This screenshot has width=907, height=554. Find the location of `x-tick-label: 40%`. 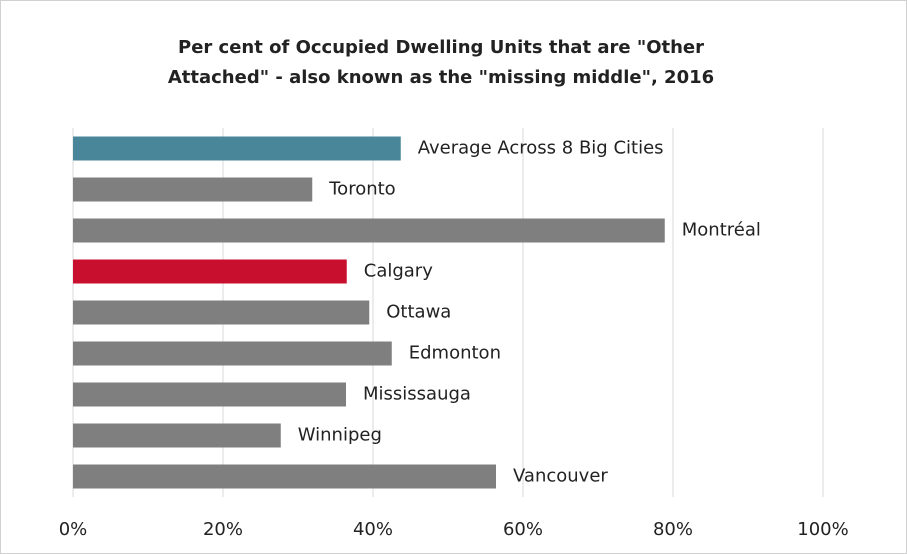

x-tick-label: 40% is located at coordinates (373, 529).